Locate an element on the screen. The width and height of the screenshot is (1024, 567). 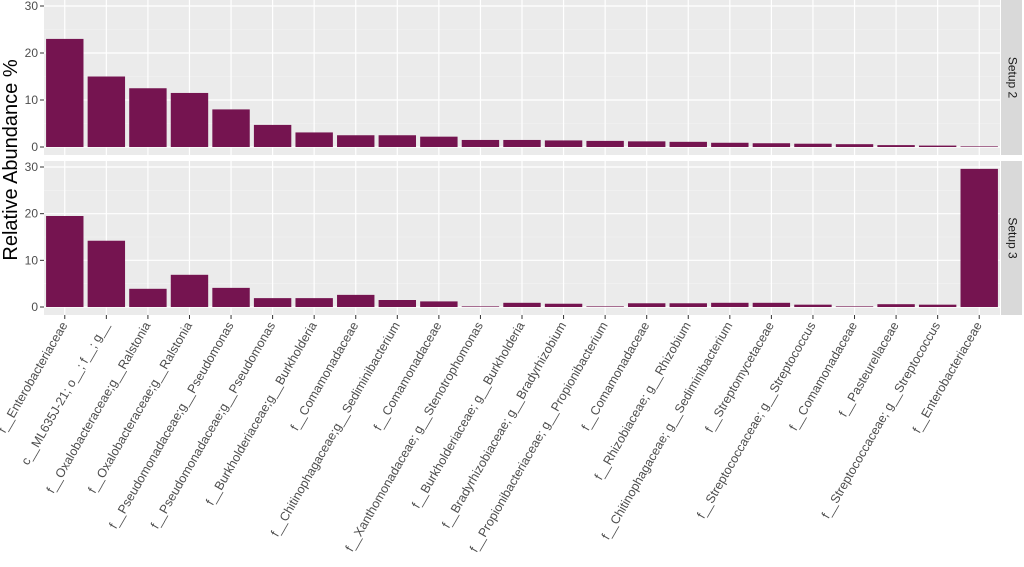
facet-strip-label: Setup 3 is located at coordinates (1012, 238).